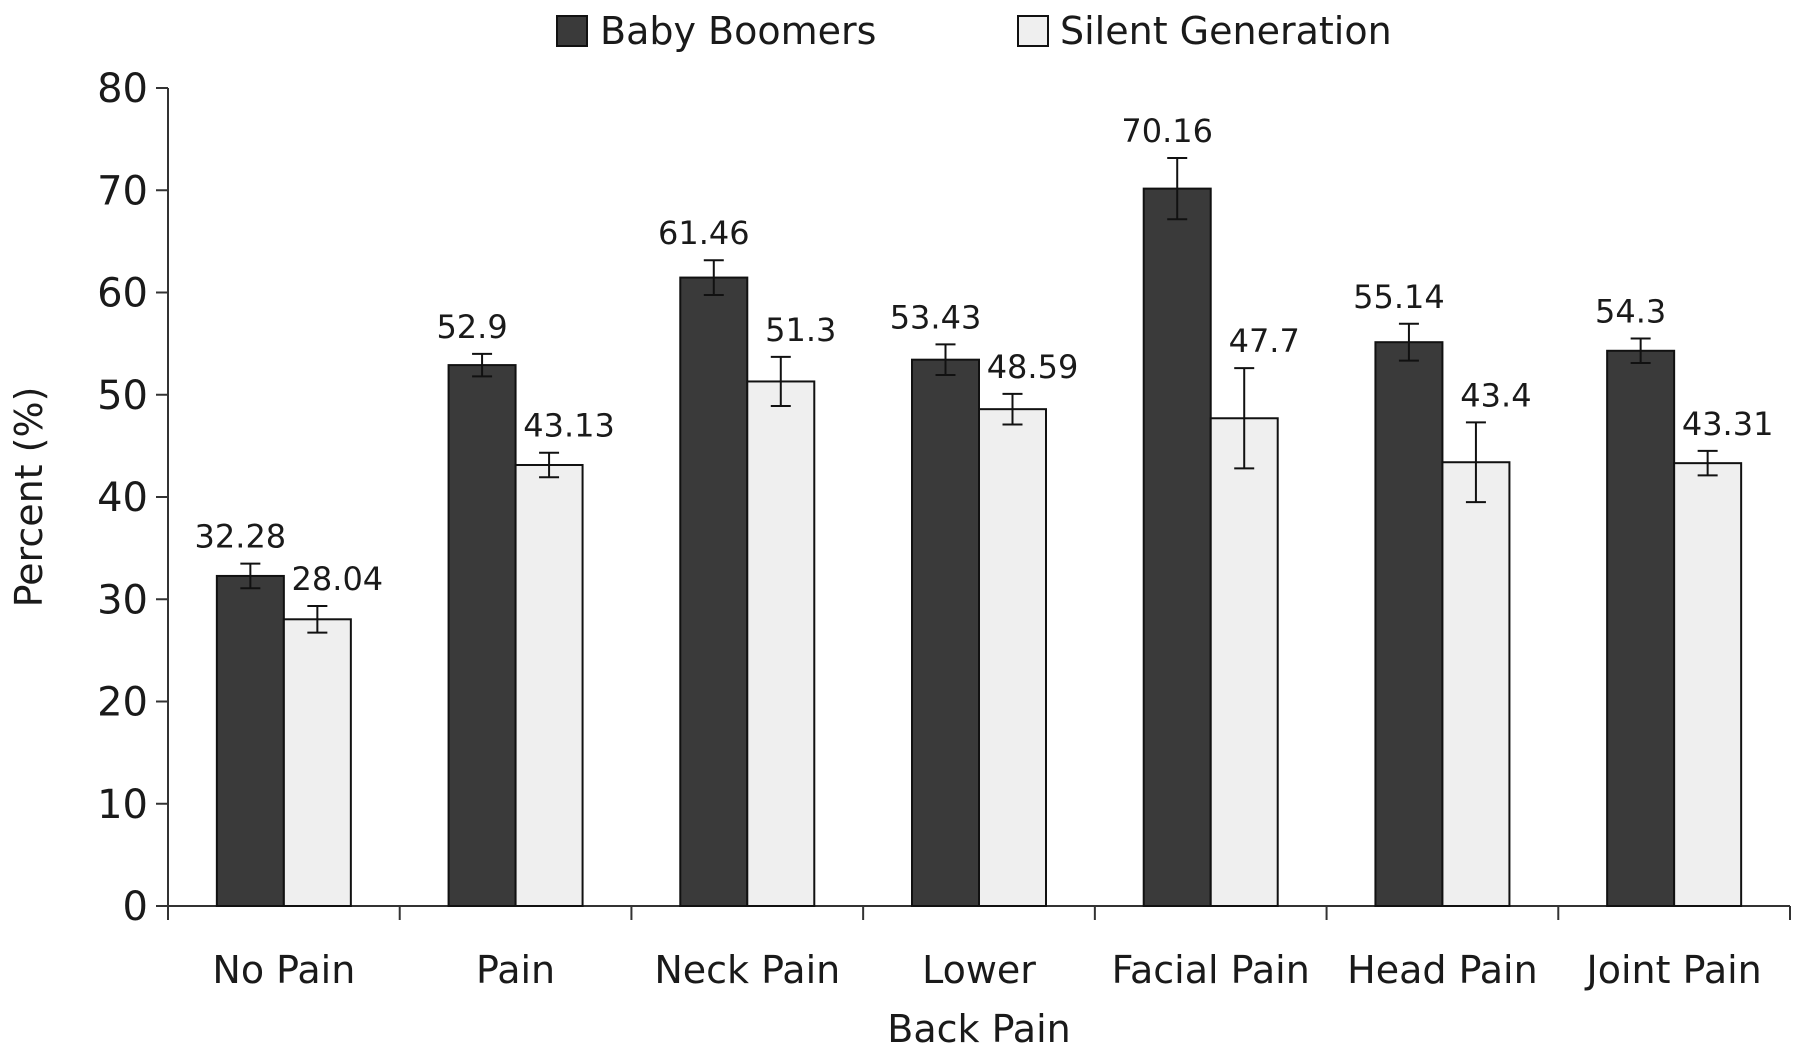 The image size is (1800, 1052). Describe the element at coordinates (122, 294) in the screenshot. I see `y-tick-label: 60` at that location.